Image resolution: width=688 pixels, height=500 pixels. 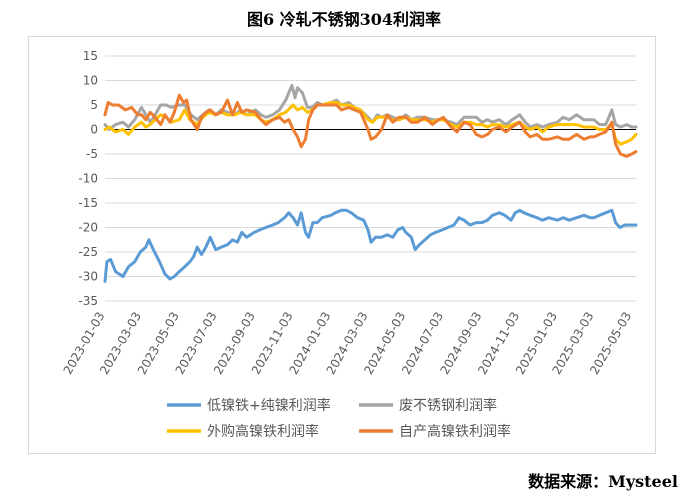 I want to click on chart-title: 图6 冷轧不锈钢304利润率, so click(x=344, y=19).